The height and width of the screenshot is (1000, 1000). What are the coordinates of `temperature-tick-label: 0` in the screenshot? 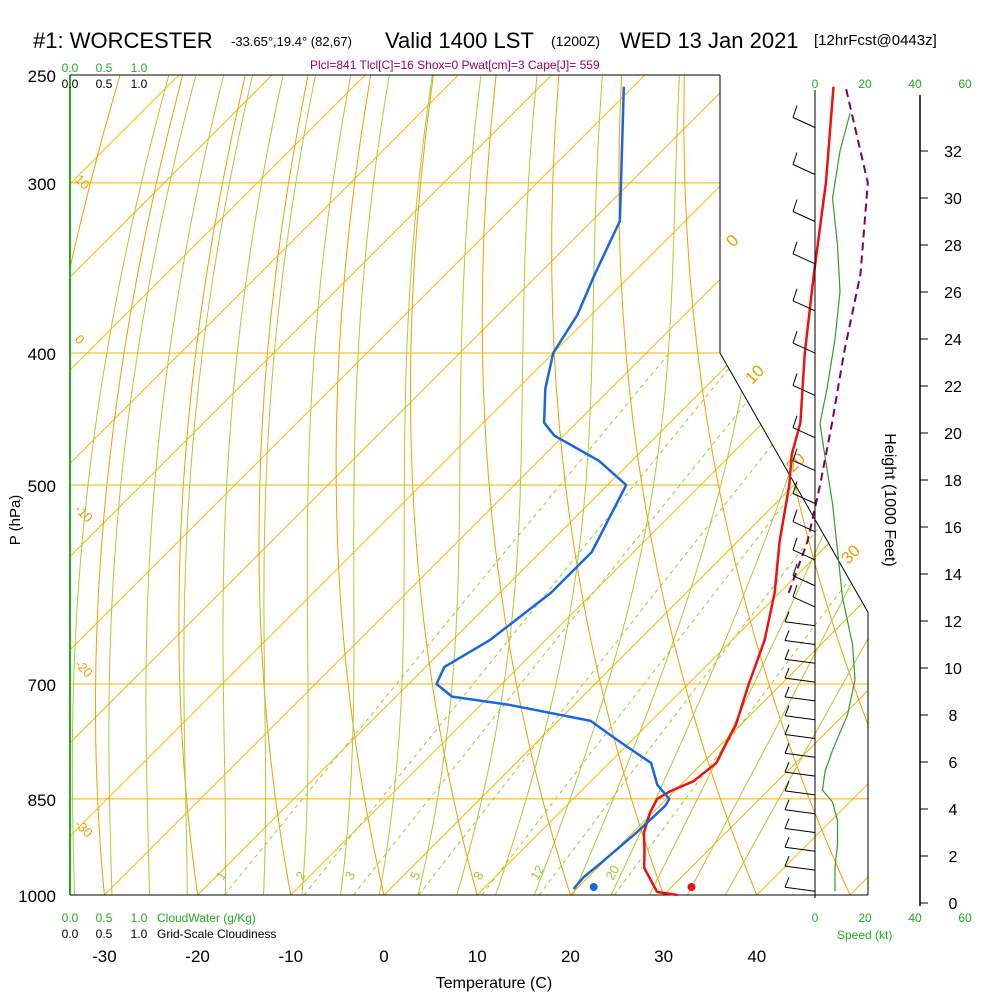 It's located at (383, 956).